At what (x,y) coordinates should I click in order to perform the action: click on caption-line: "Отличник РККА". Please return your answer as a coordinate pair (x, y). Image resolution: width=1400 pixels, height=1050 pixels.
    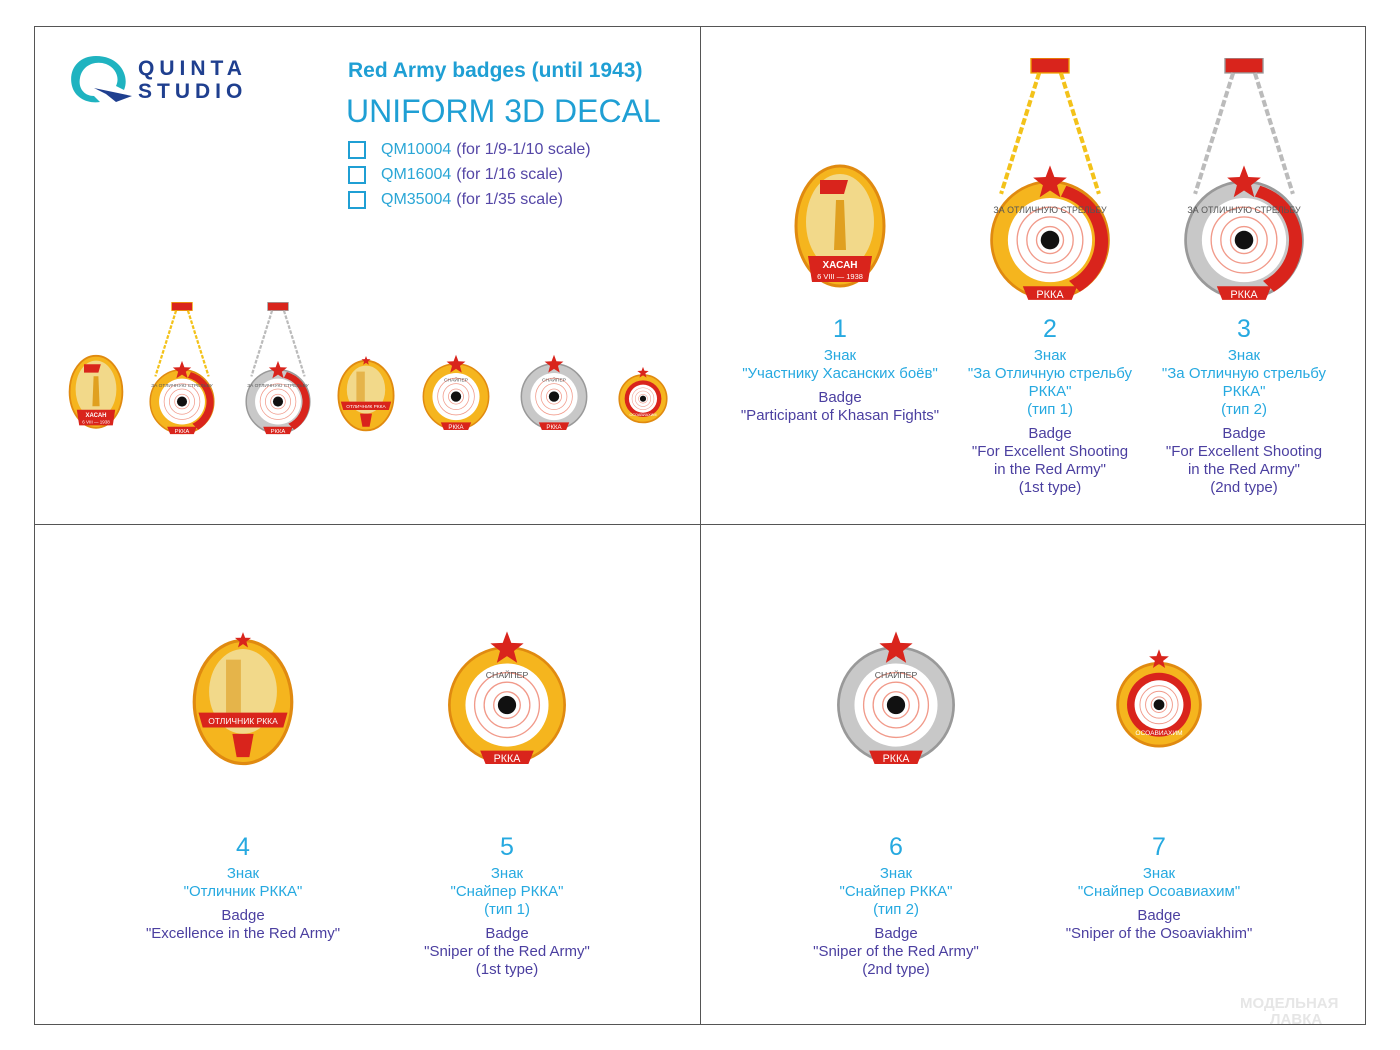
    Looking at the image, I should click on (243, 891).